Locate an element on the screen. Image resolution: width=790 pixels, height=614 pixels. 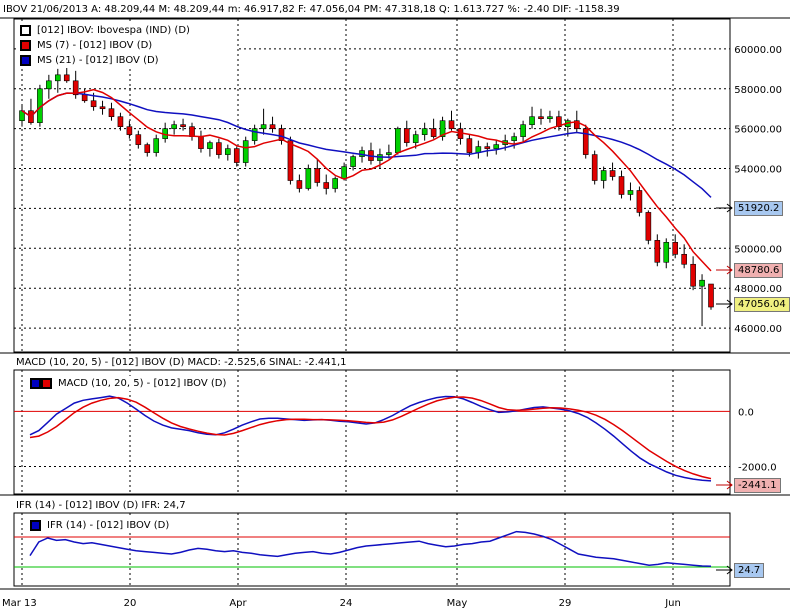
macd-legend: MACD (10, 20, 5) - [012] IBOV (D) is located at coordinates (126, 383).